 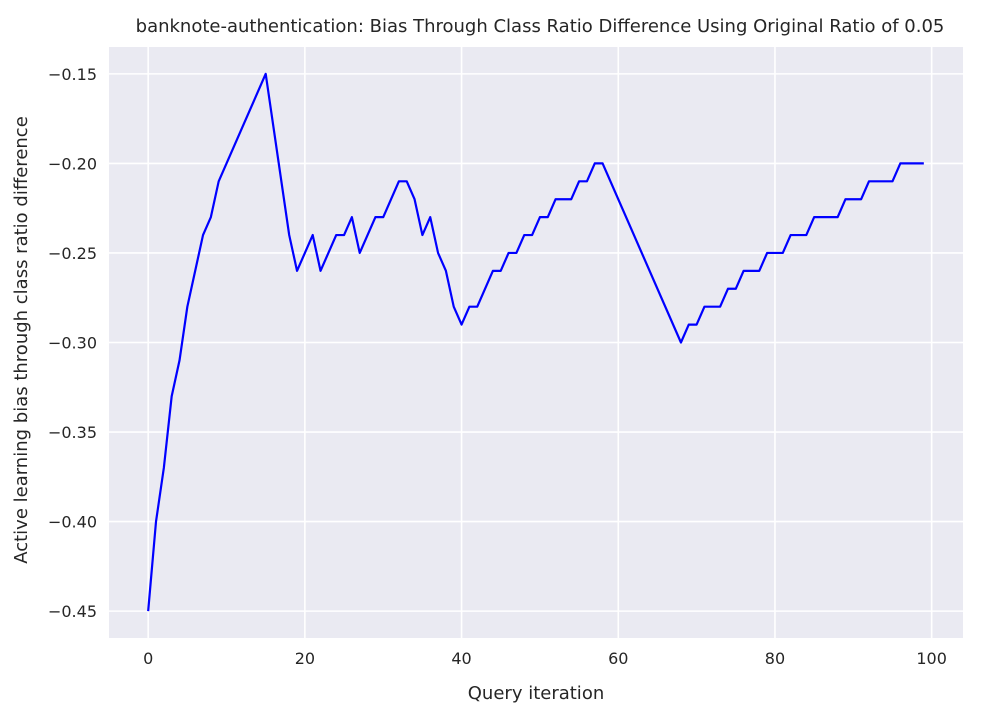 What do you see at coordinates (72, 611) in the screenshot?
I see `y-tick-label: −0.45` at bounding box center [72, 611].